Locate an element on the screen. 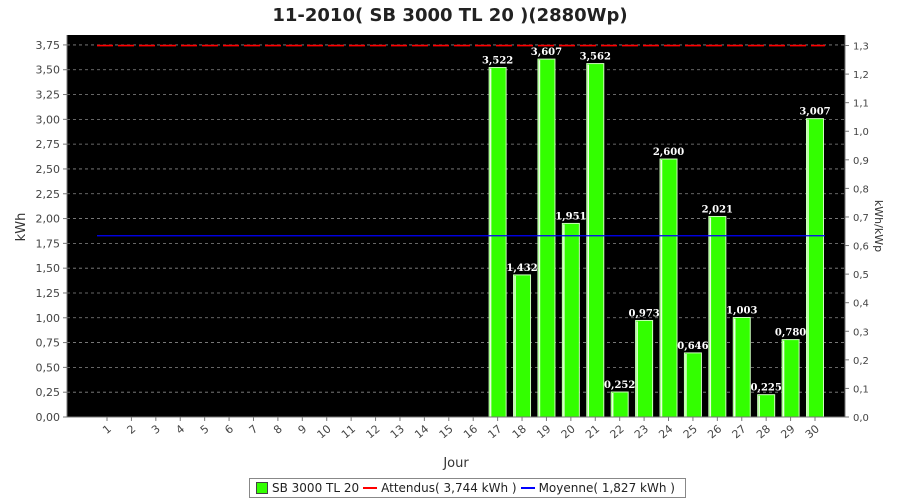  legend-moyenne-label: Moyenne( 1,827 kWh ) is located at coordinates (606, 488).